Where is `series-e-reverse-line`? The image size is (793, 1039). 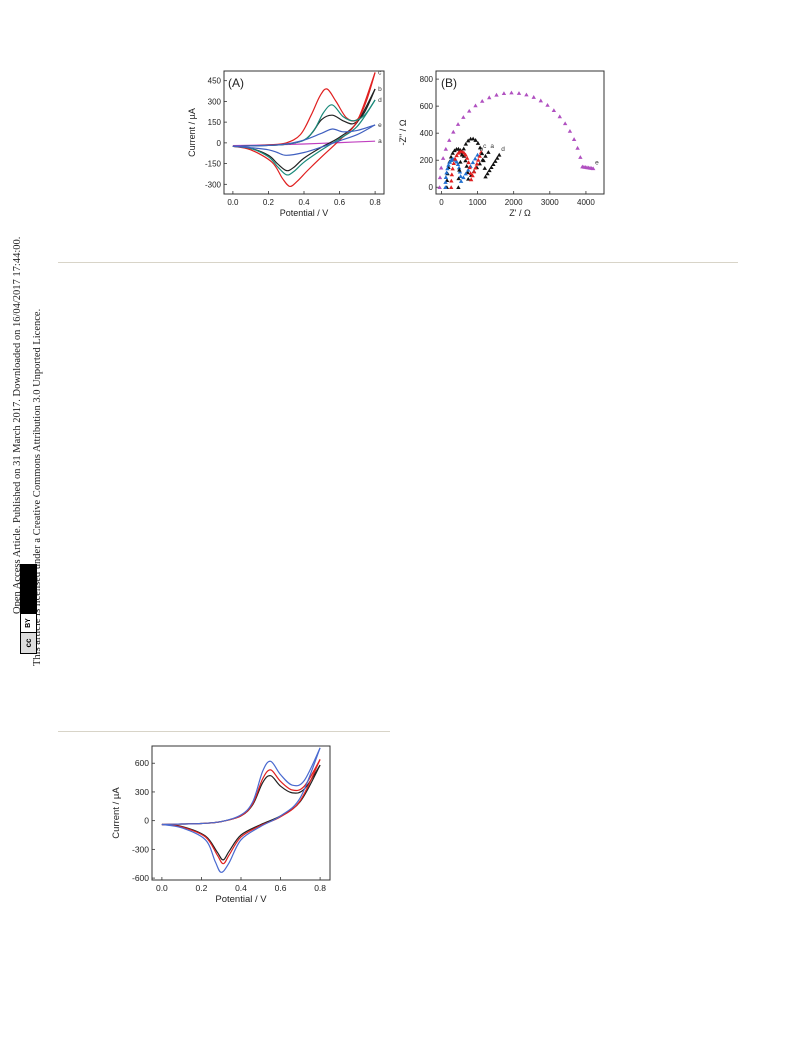
series-e-reverse-line is located at coordinates (304, 140).